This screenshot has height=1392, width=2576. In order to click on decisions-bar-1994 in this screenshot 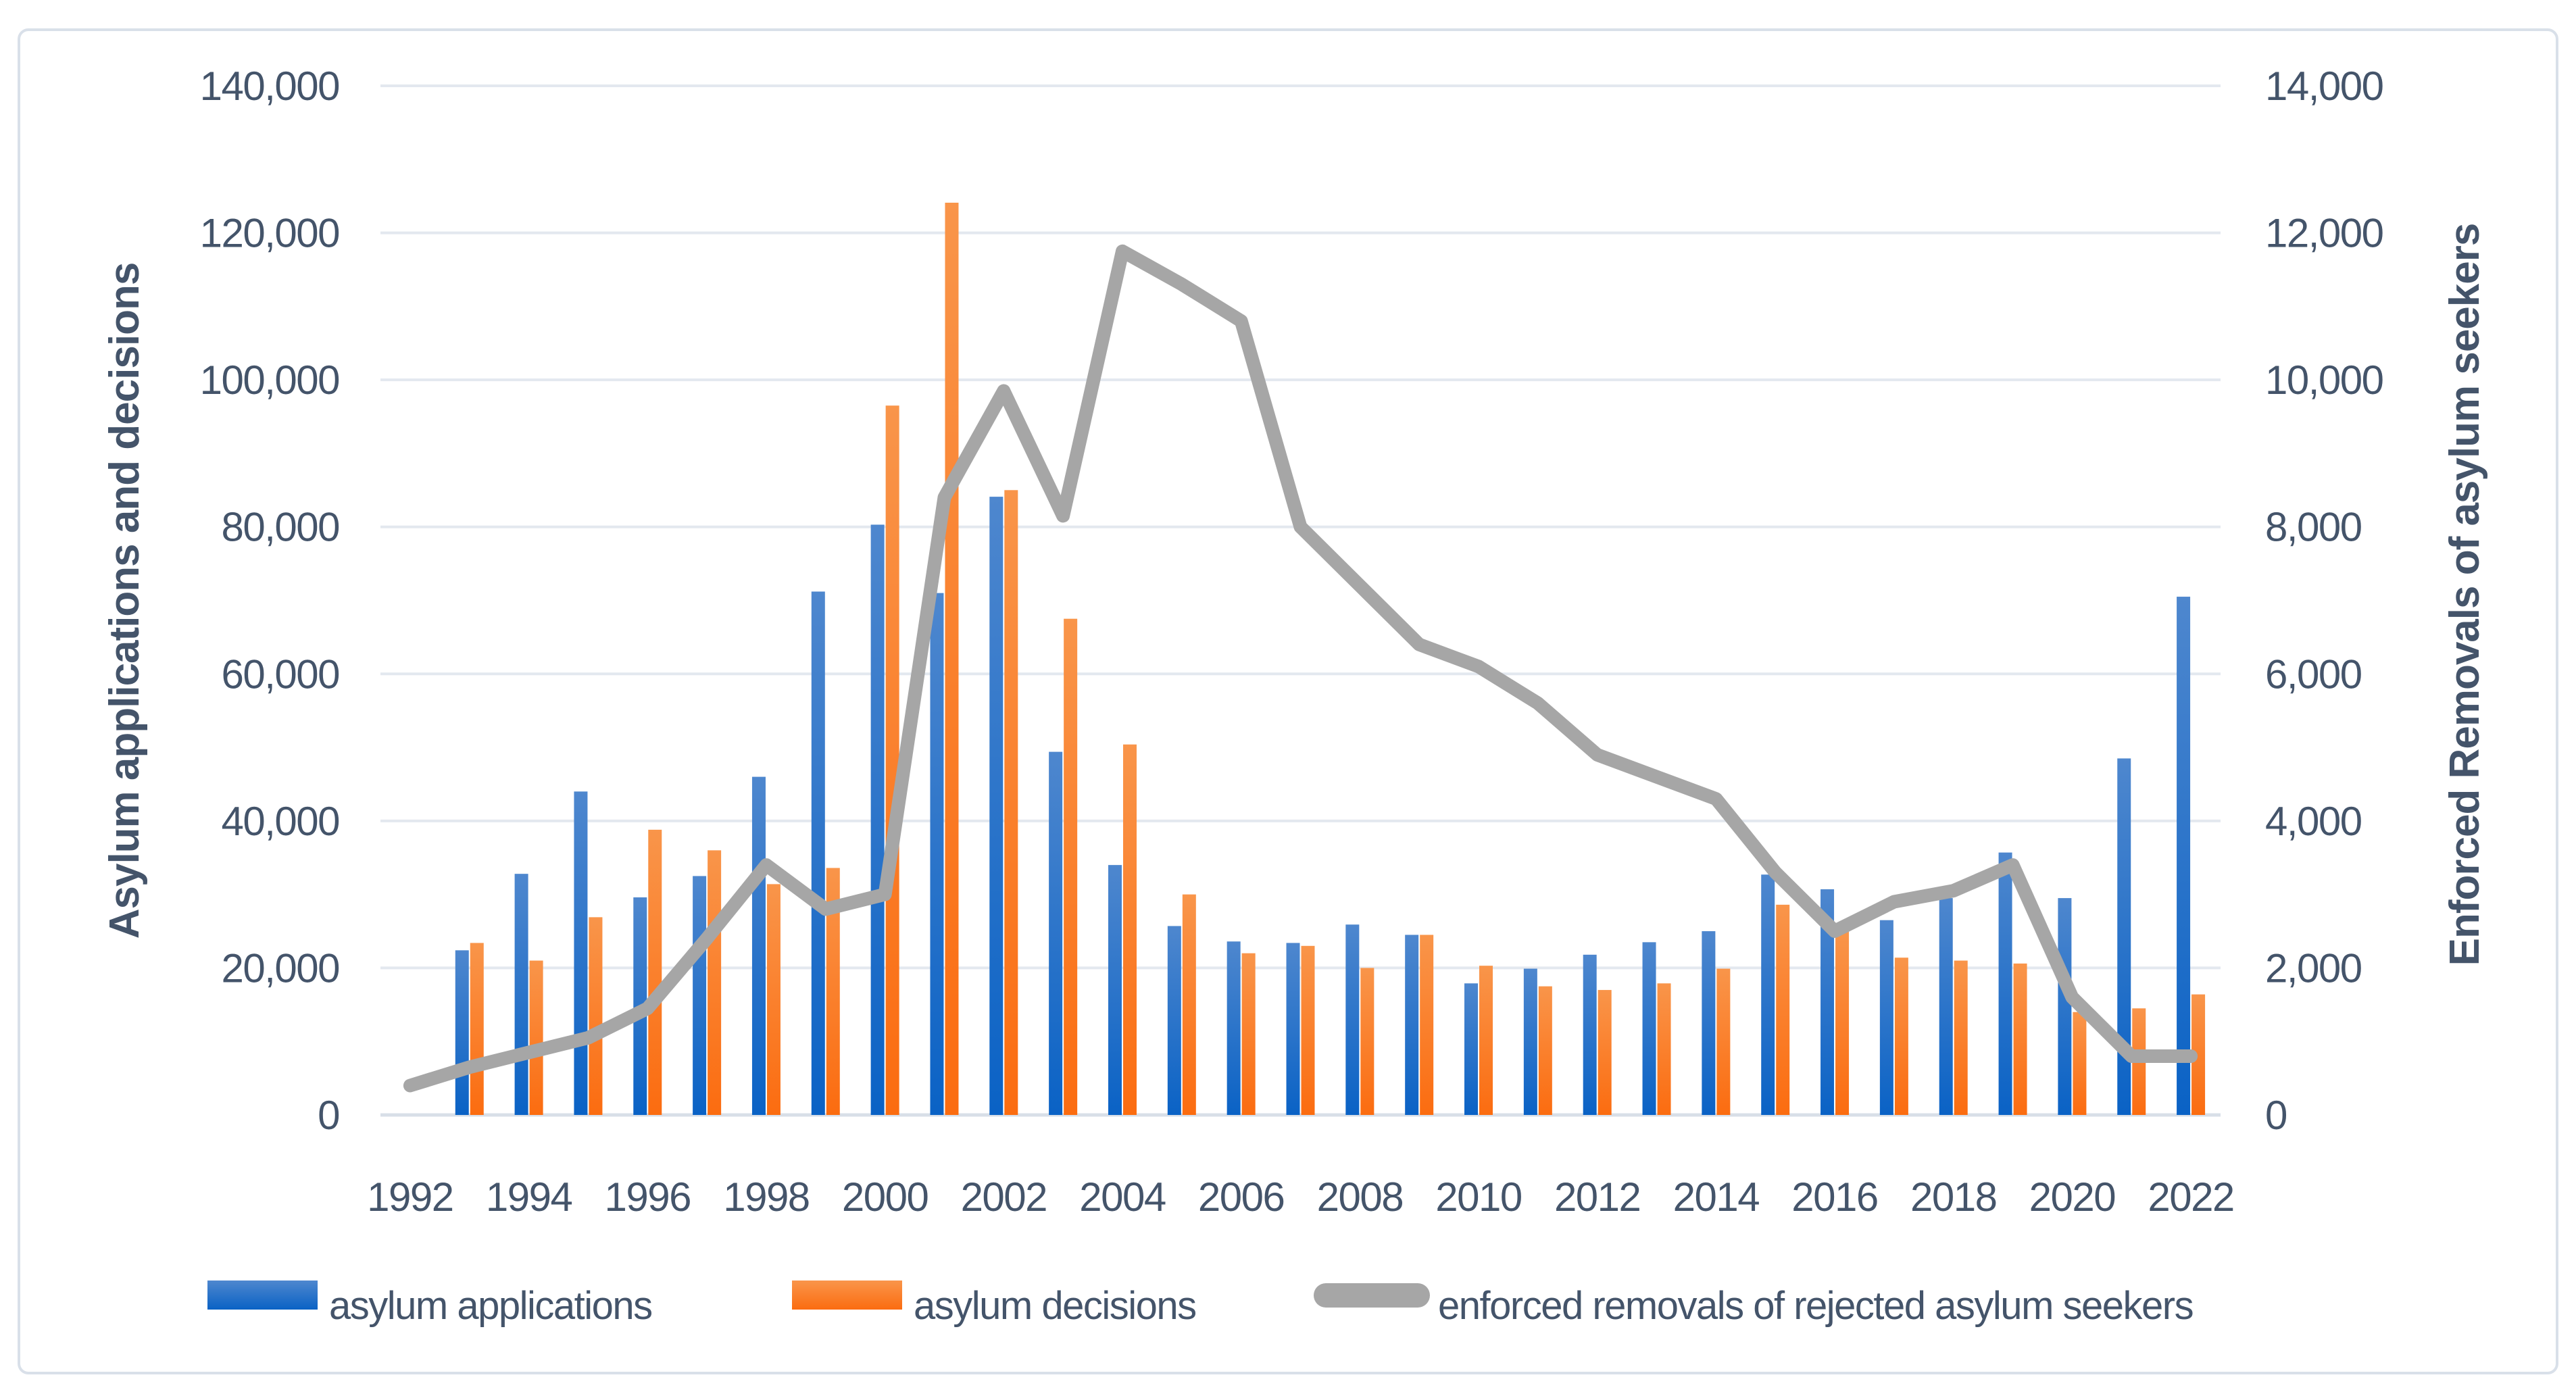, I will do `click(536, 1037)`.